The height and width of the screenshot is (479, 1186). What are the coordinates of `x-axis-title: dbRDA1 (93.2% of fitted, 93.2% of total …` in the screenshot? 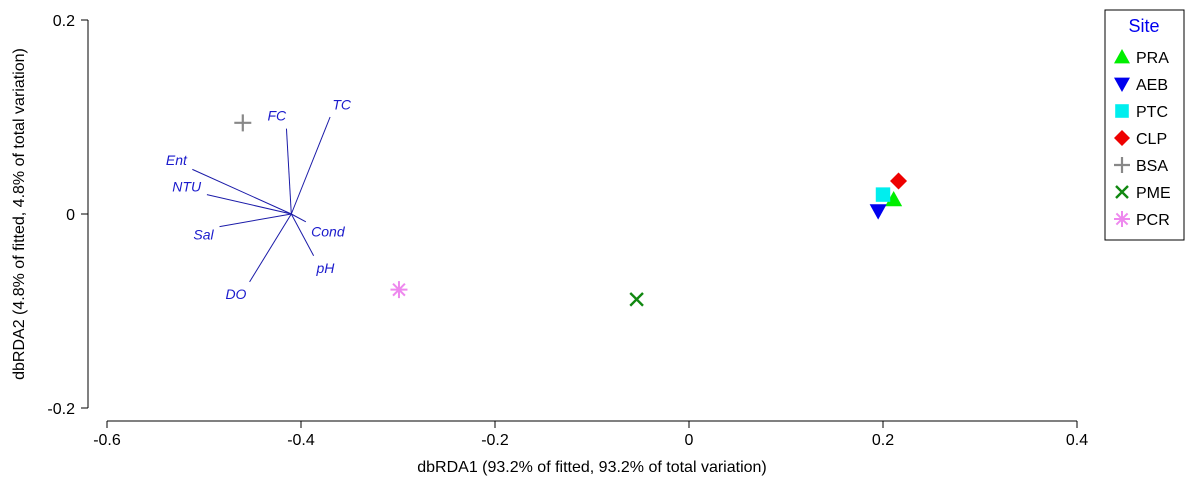 It's located at (592, 467).